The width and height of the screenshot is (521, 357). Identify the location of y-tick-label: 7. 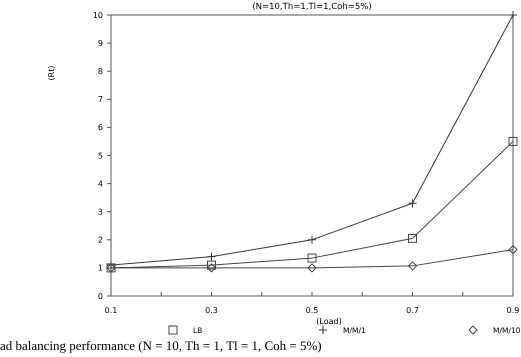
(100, 99).